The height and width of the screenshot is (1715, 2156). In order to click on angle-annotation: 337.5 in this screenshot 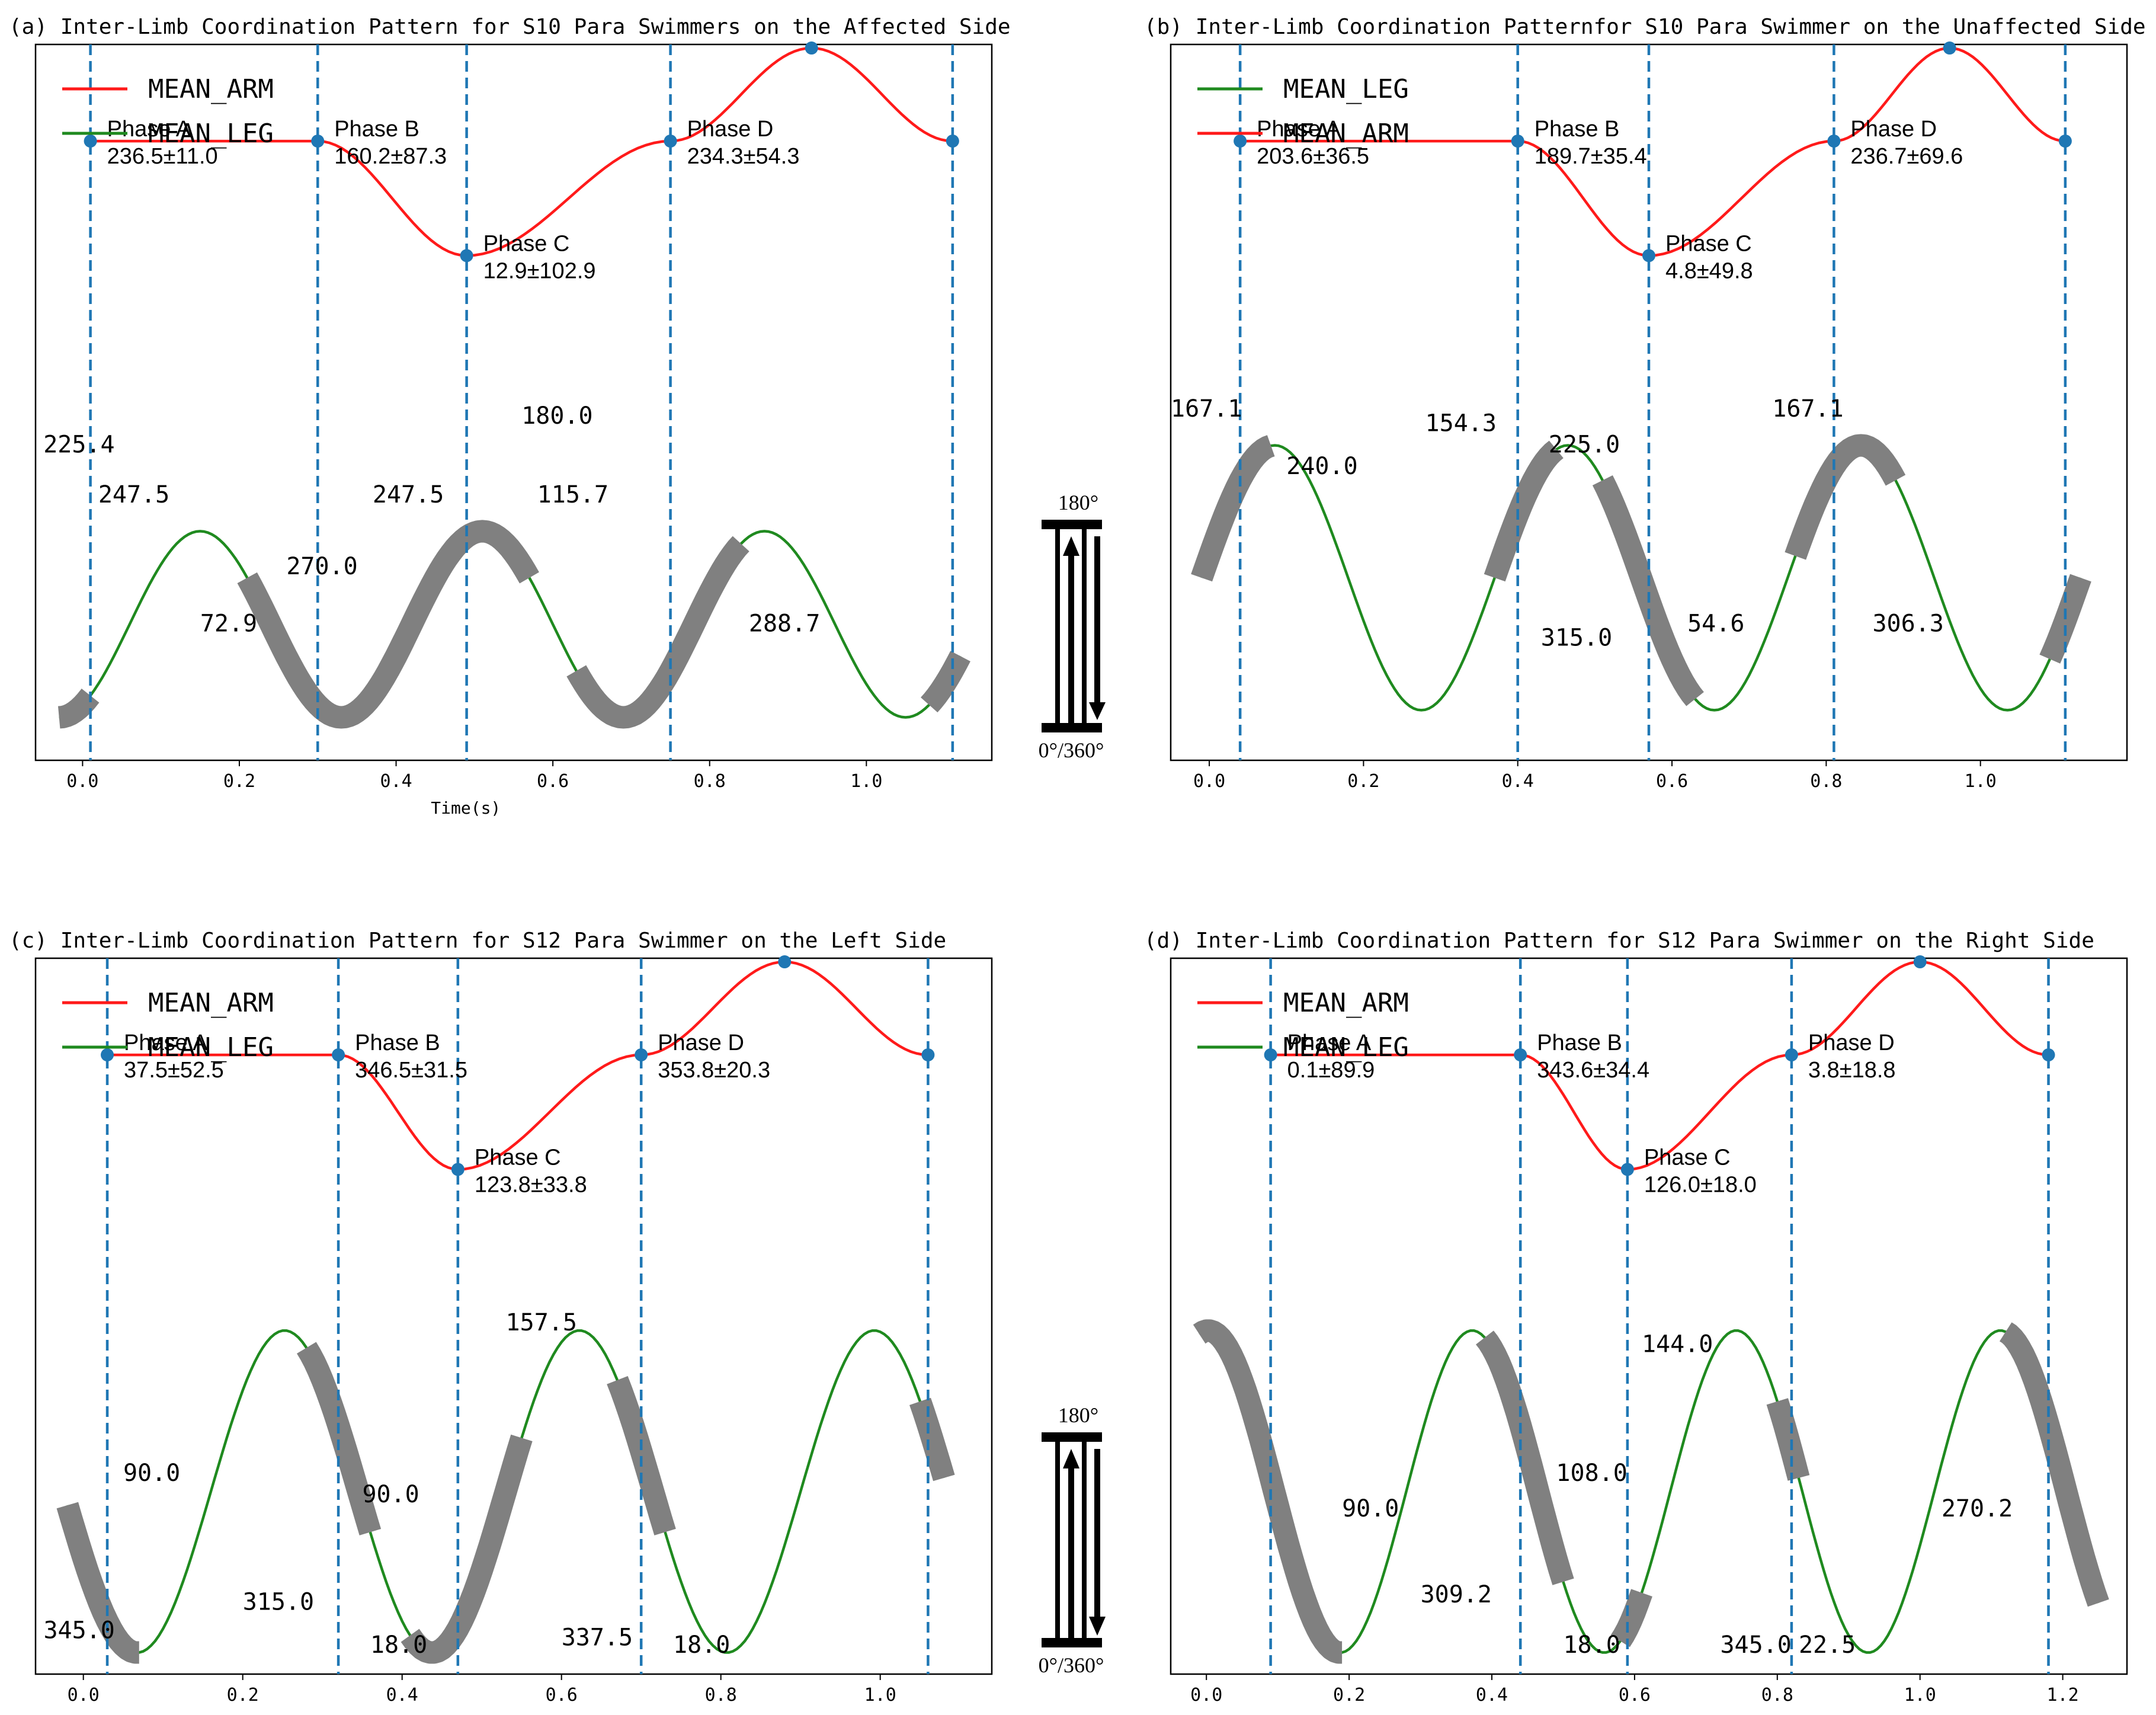, I will do `click(598, 1638)`.